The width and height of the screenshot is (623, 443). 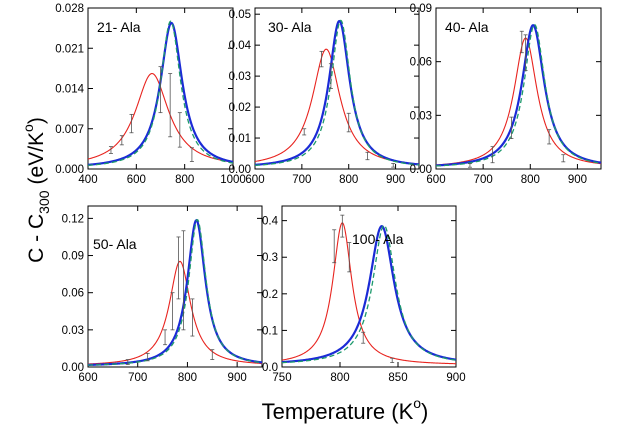 I want to click on panel-2-x-tick-label: 600, so click(x=254, y=180).